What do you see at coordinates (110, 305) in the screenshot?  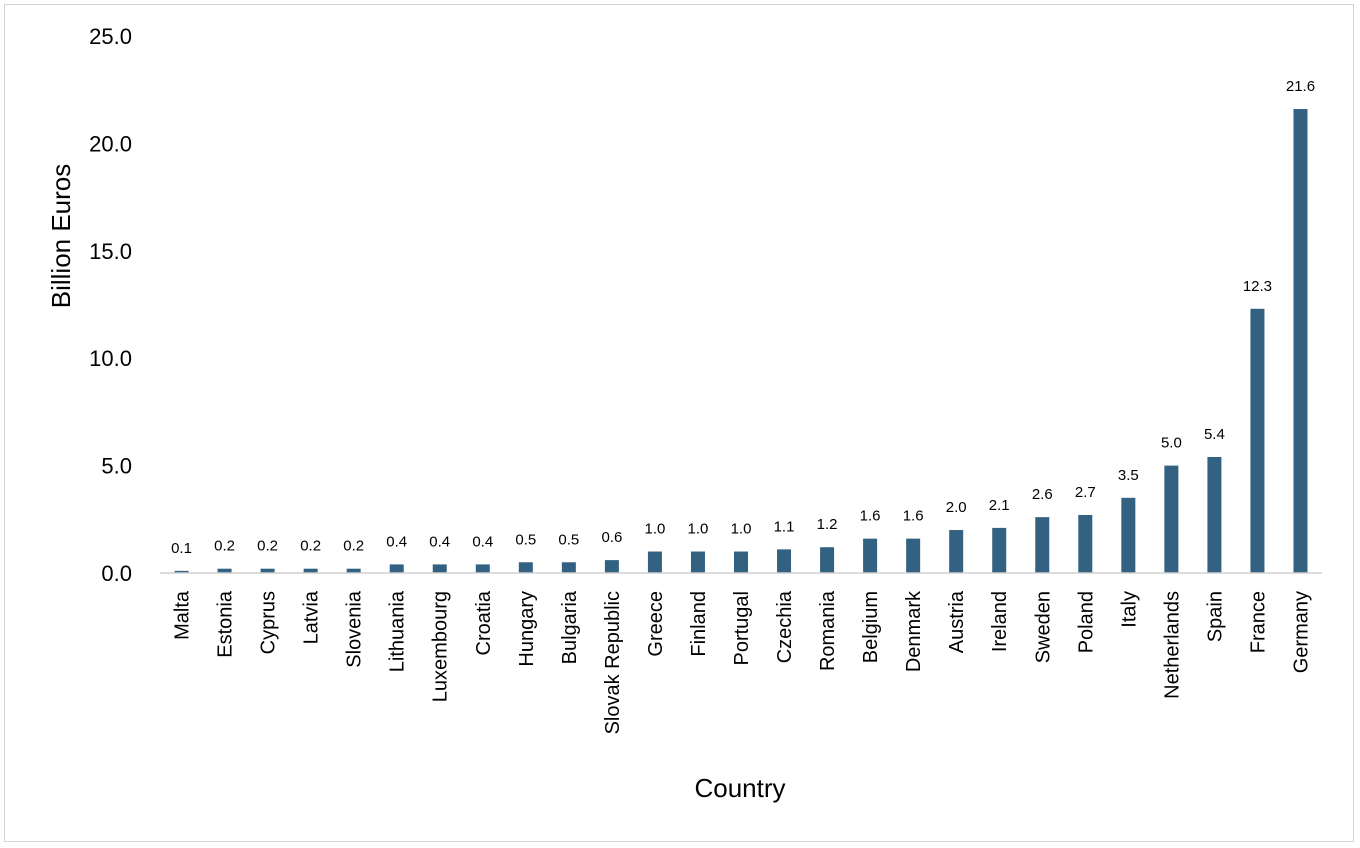 I see `y-axis-ticks: 0.0 5.0 10.0 15.0 20.0 25.0` at bounding box center [110, 305].